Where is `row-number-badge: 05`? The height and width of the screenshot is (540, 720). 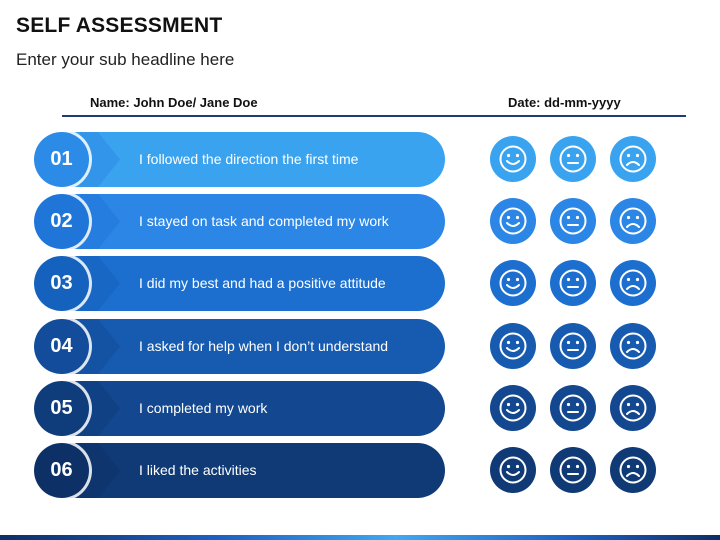 row-number-badge: 05 is located at coordinates (61, 408).